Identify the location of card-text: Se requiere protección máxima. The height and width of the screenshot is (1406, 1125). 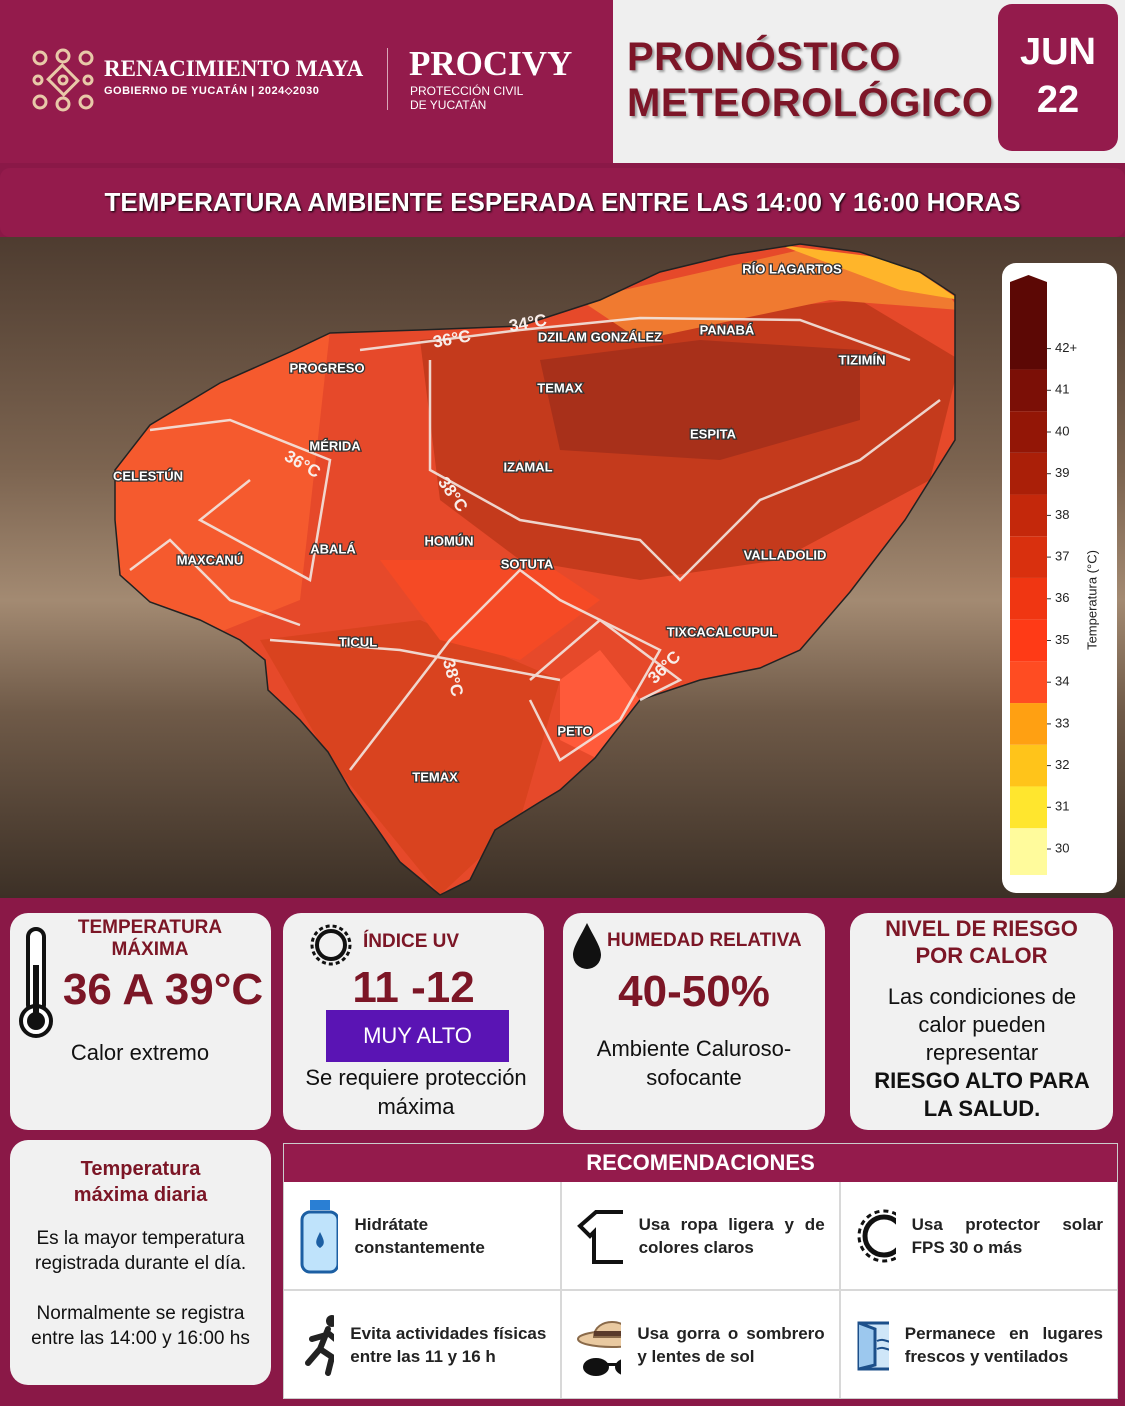
(416, 1092).